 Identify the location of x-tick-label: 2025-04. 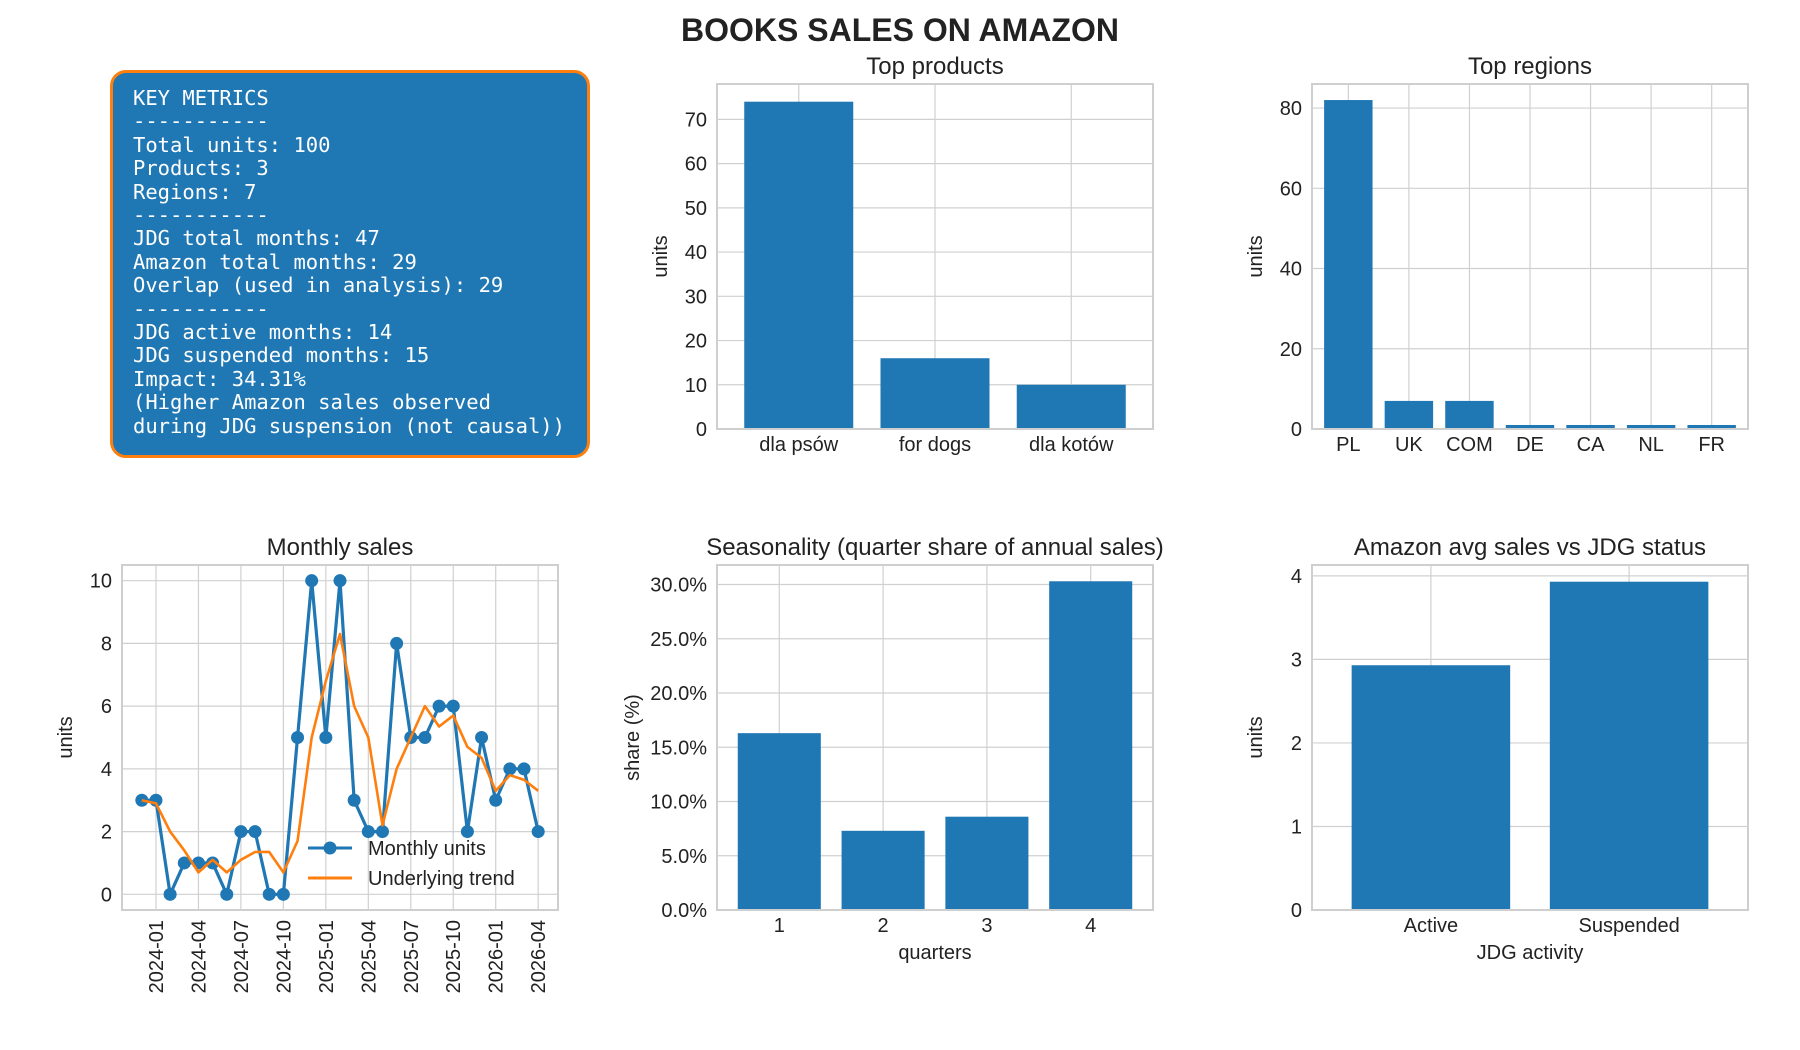
(369, 956).